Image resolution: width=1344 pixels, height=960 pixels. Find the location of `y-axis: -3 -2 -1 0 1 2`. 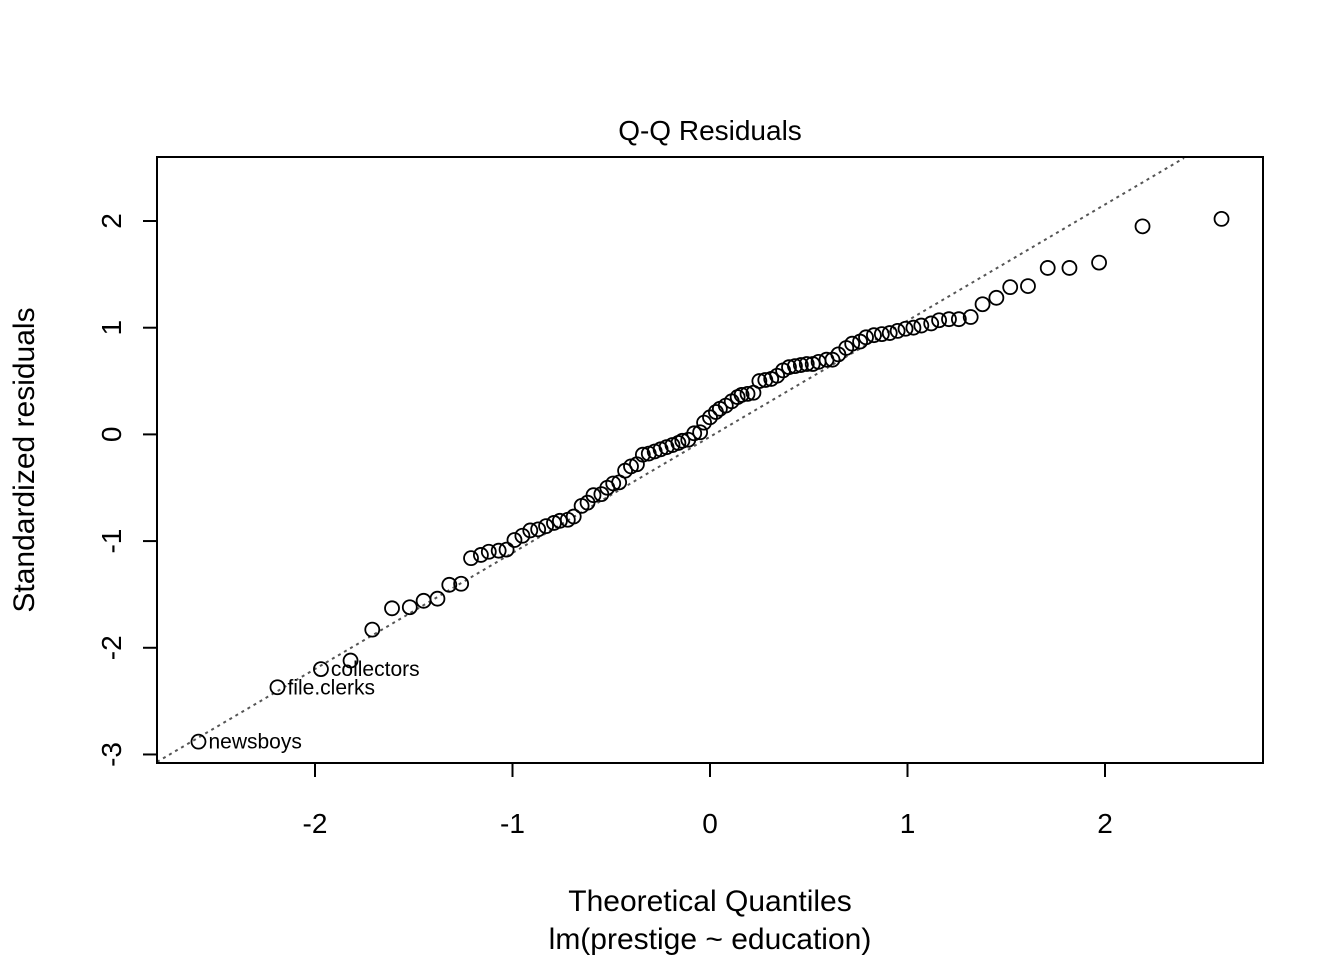

y-axis: -3 -2 -1 0 1 2 is located at coordinates (127, 490).